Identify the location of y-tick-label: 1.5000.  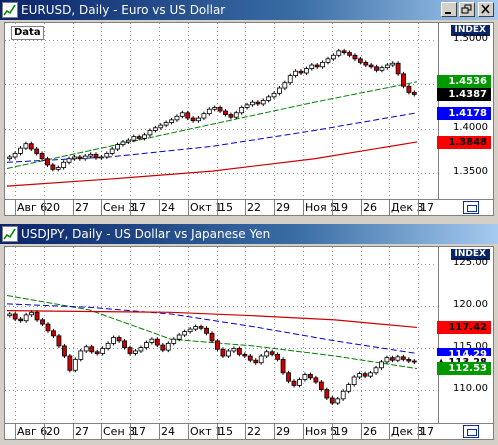
(470, 39).